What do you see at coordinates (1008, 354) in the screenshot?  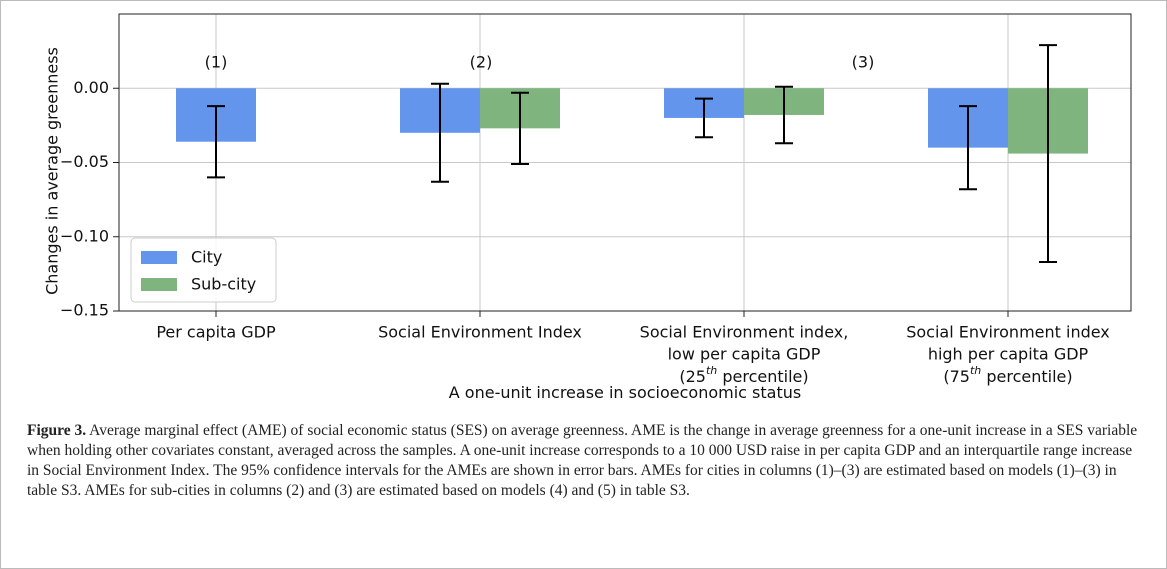 I see `x-tick-label: high per capita GDP` at bounding box center [1008, 354].